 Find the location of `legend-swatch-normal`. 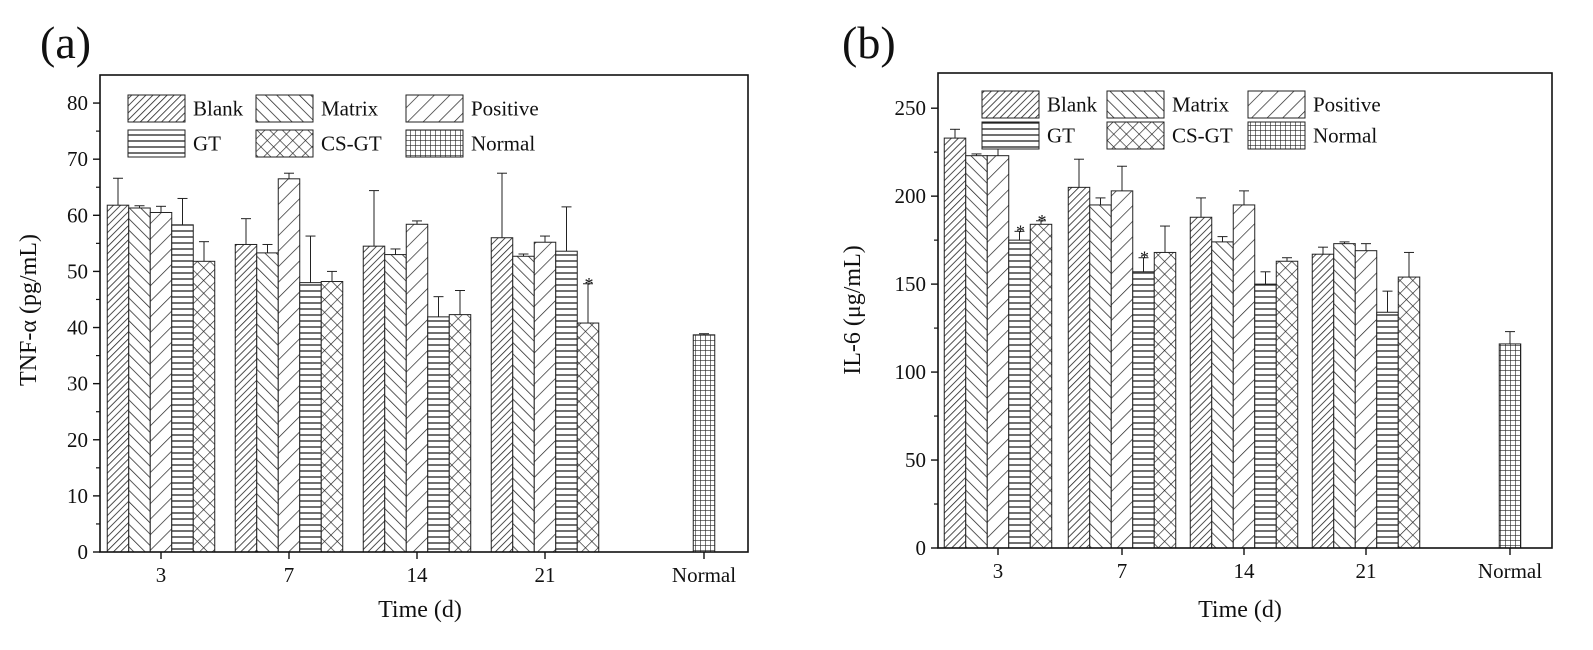

legend-swatch-normal is located at coordinates (434, 143).